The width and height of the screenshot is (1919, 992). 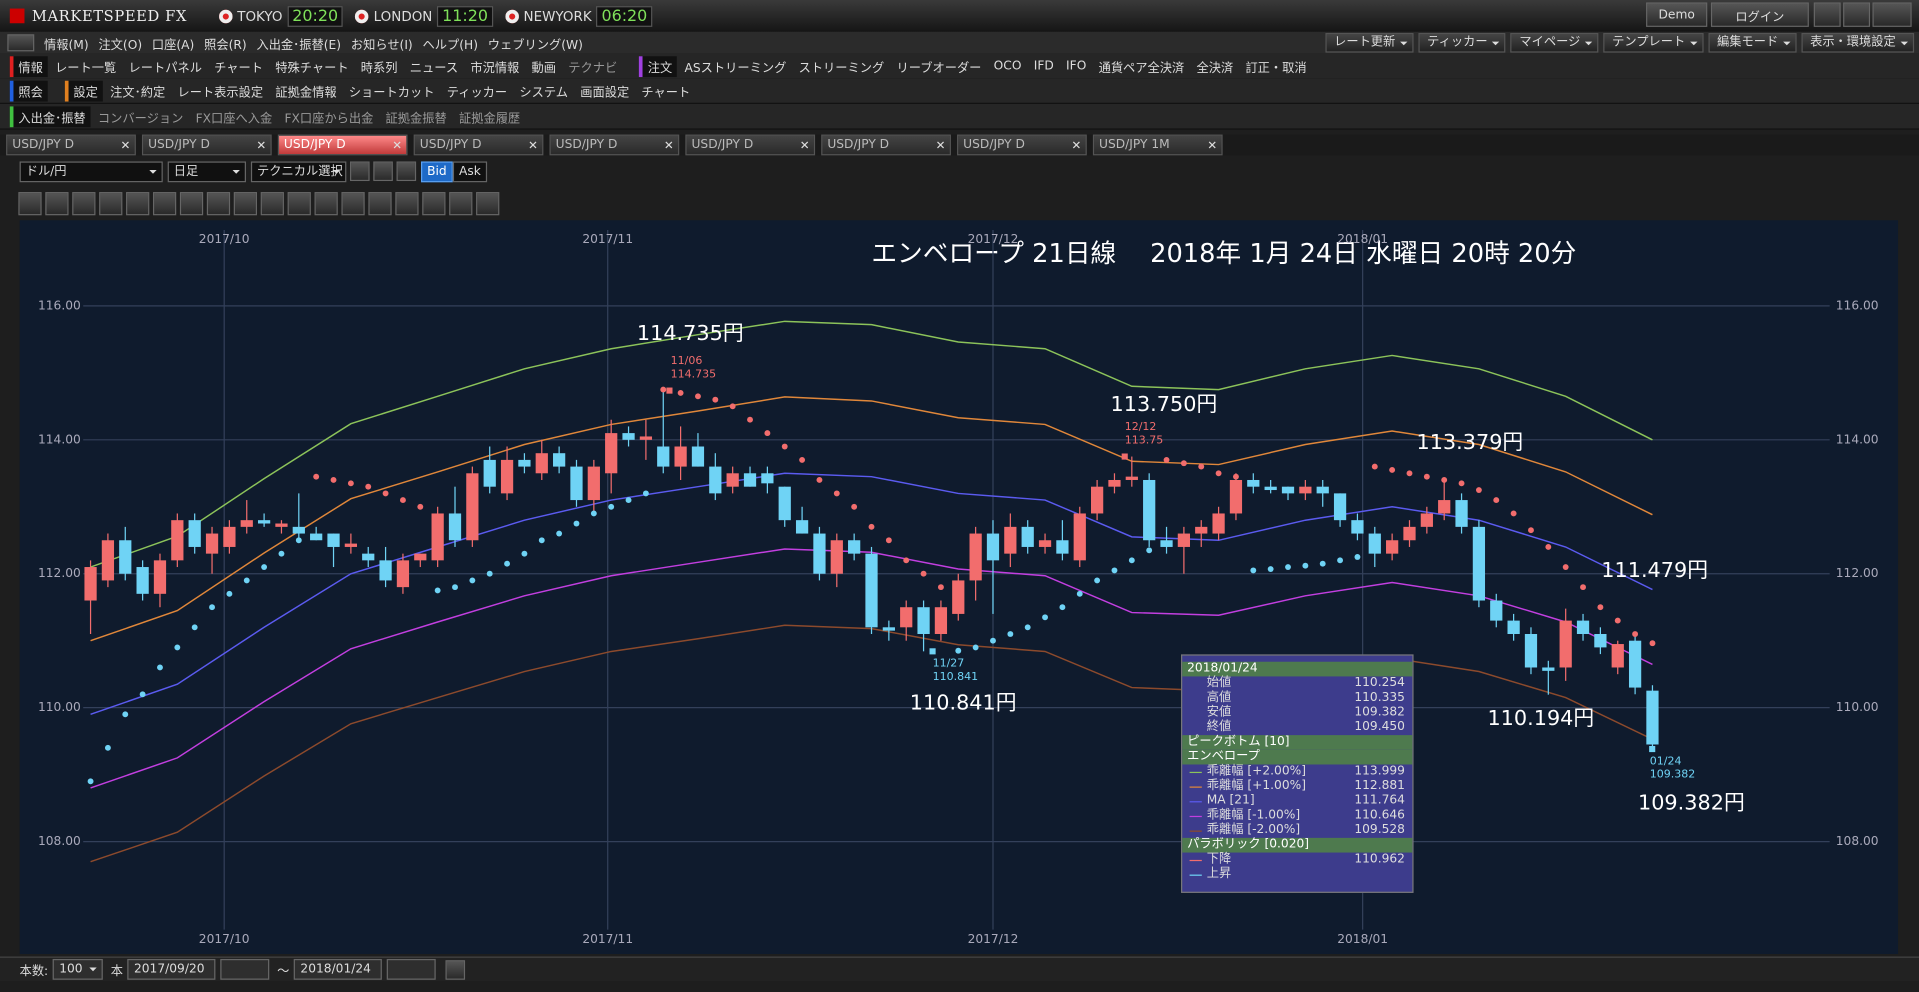 I want to click on toolbar-item: FX口座へ入金, so click(x=234, y=118).